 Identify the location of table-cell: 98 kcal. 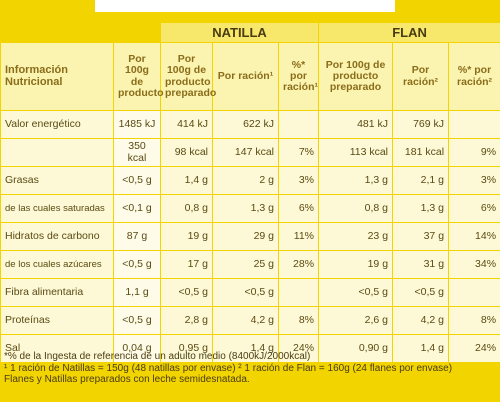
(186, 152).